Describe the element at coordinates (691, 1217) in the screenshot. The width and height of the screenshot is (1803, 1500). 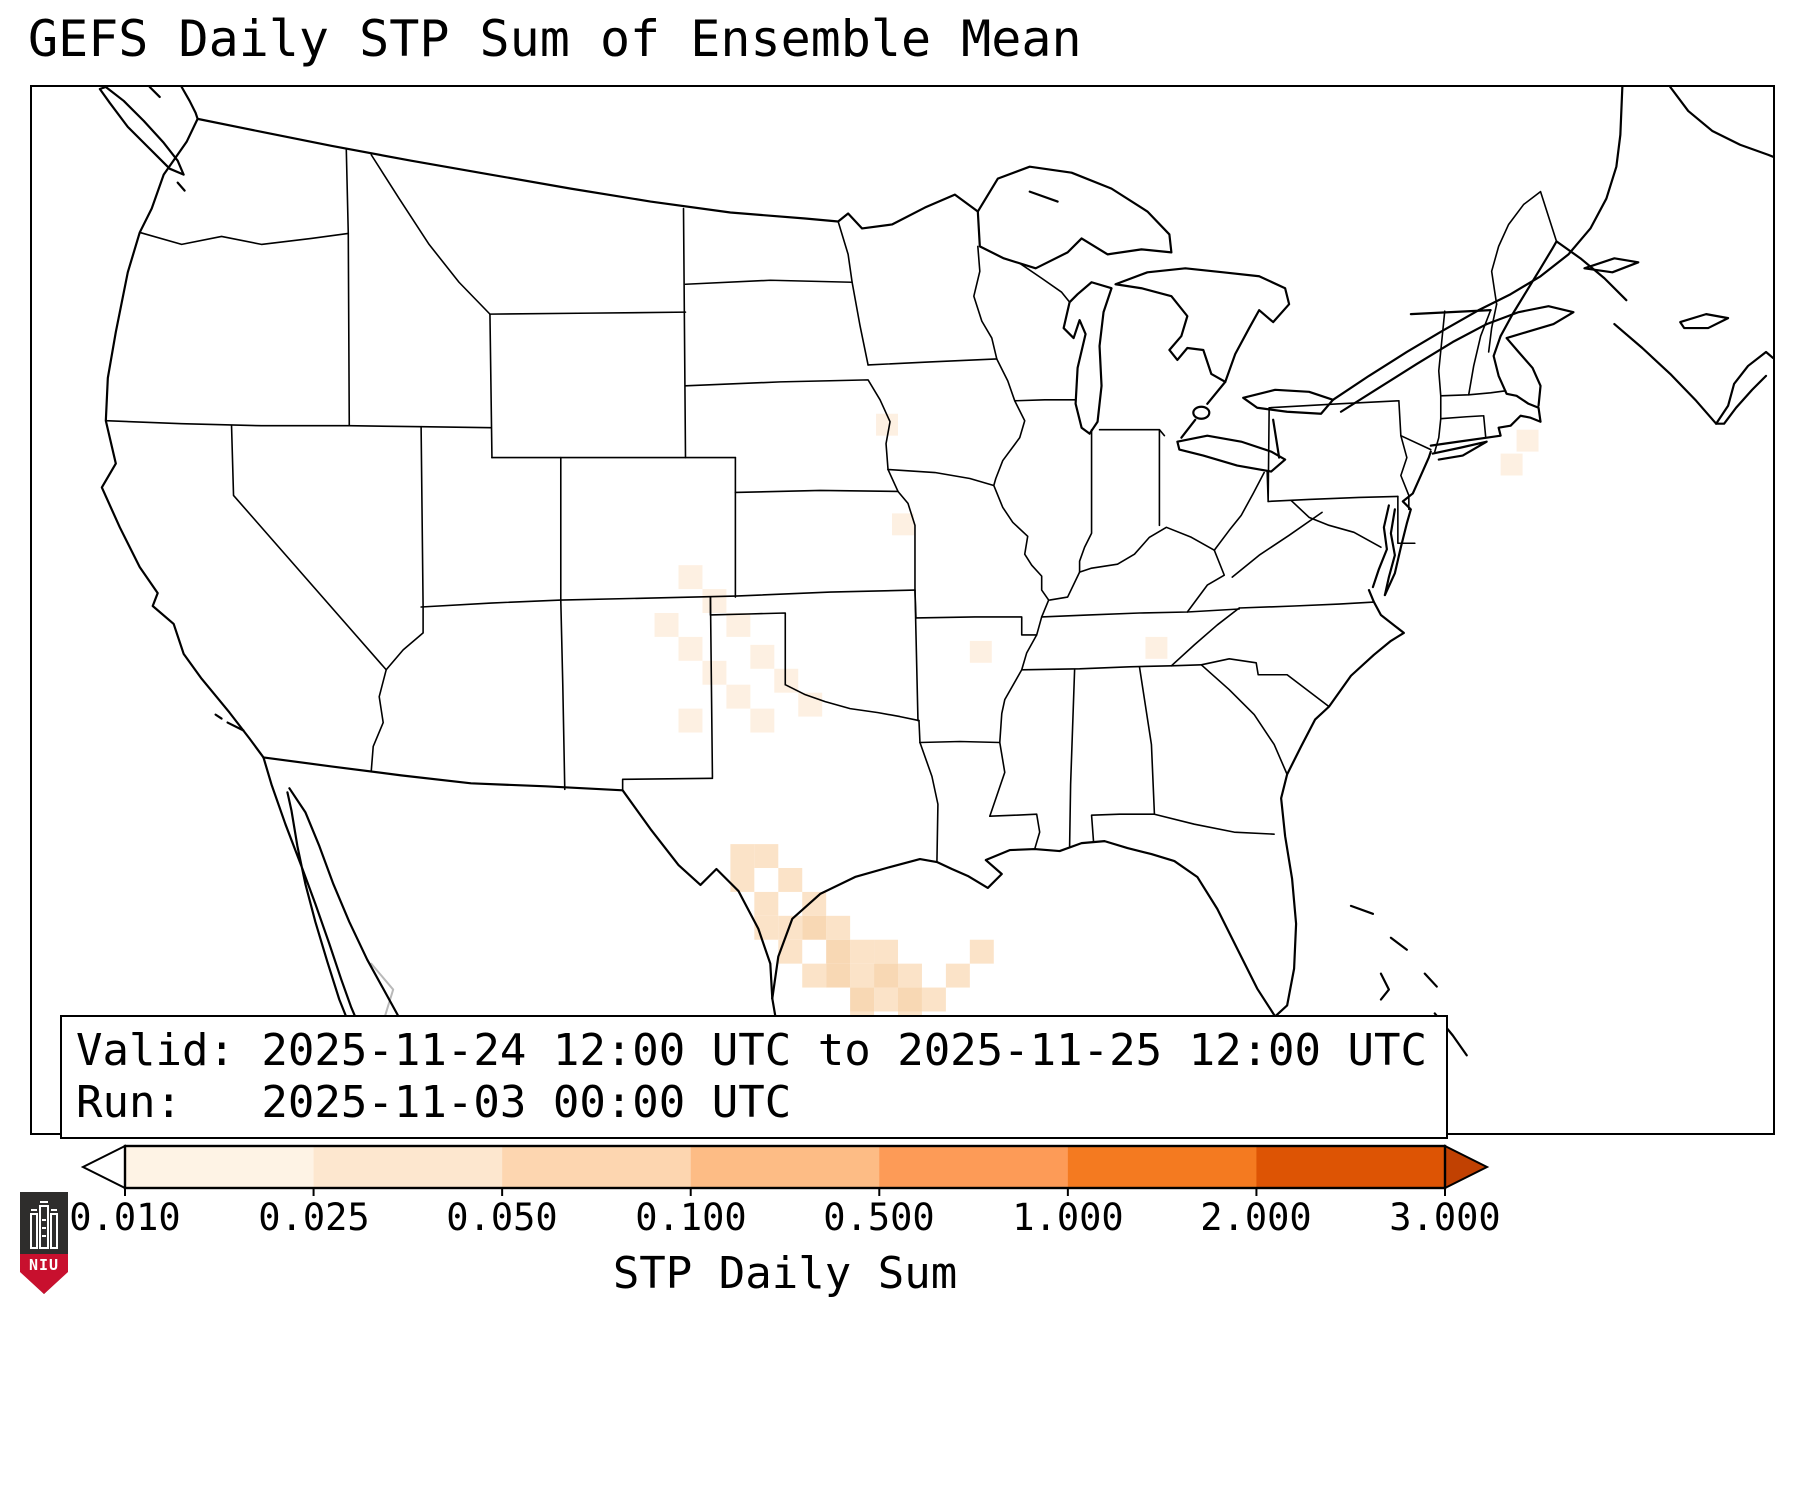
I see `tick-label: 0.100` at that location.